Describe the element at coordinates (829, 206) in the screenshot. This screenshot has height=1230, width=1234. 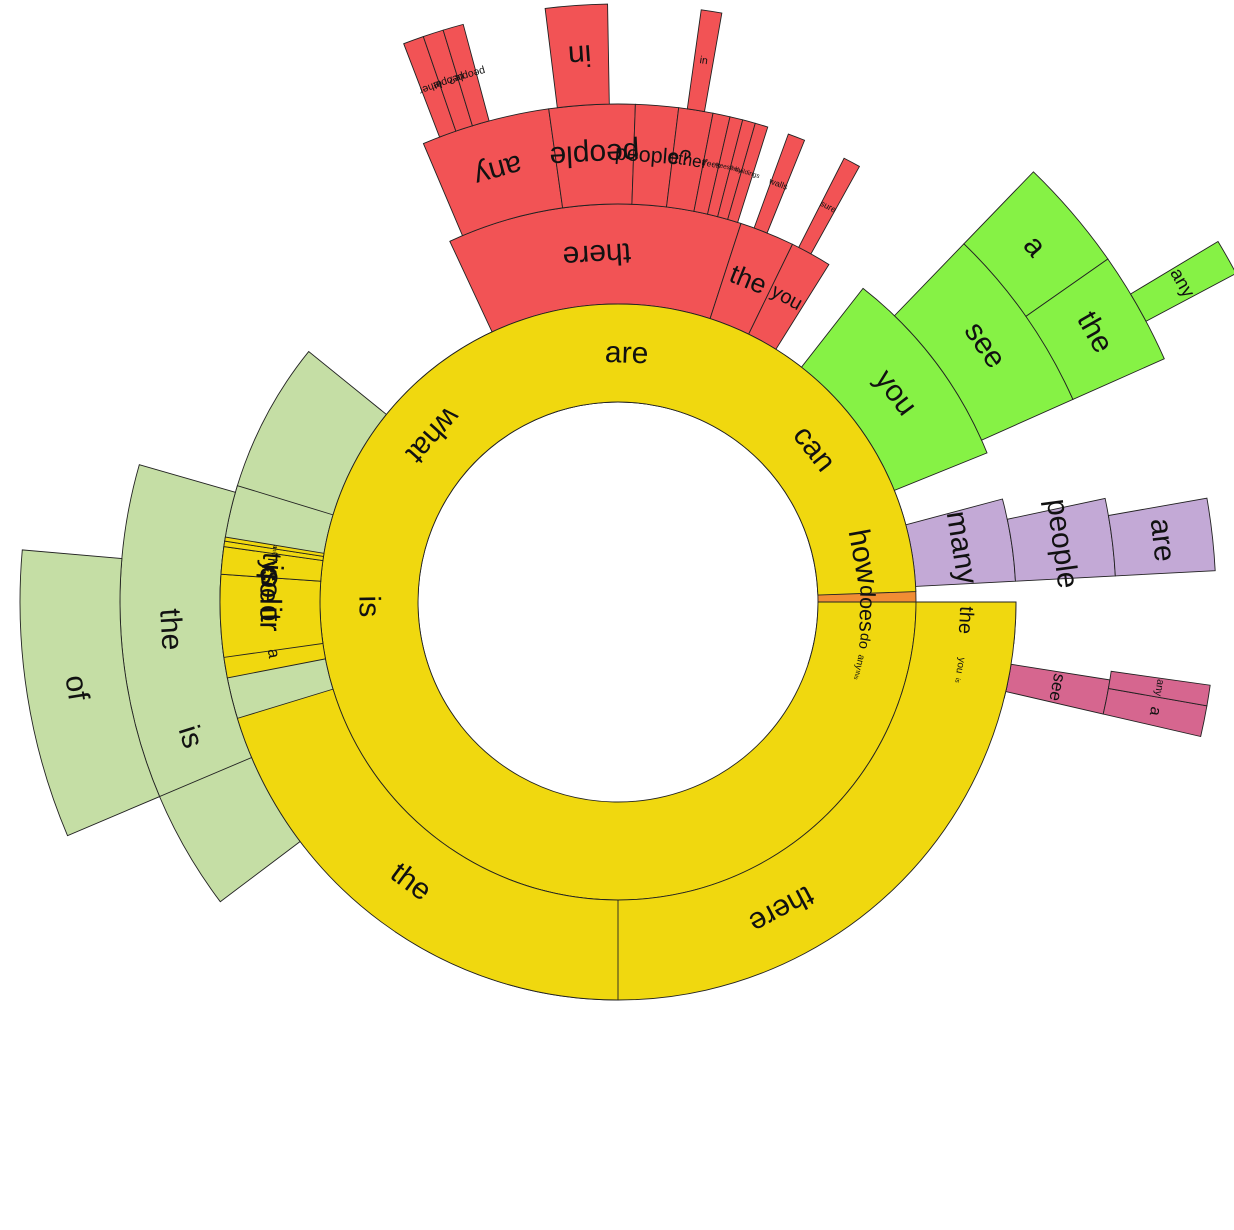
I see `sunburst-segment-sure` at that location.